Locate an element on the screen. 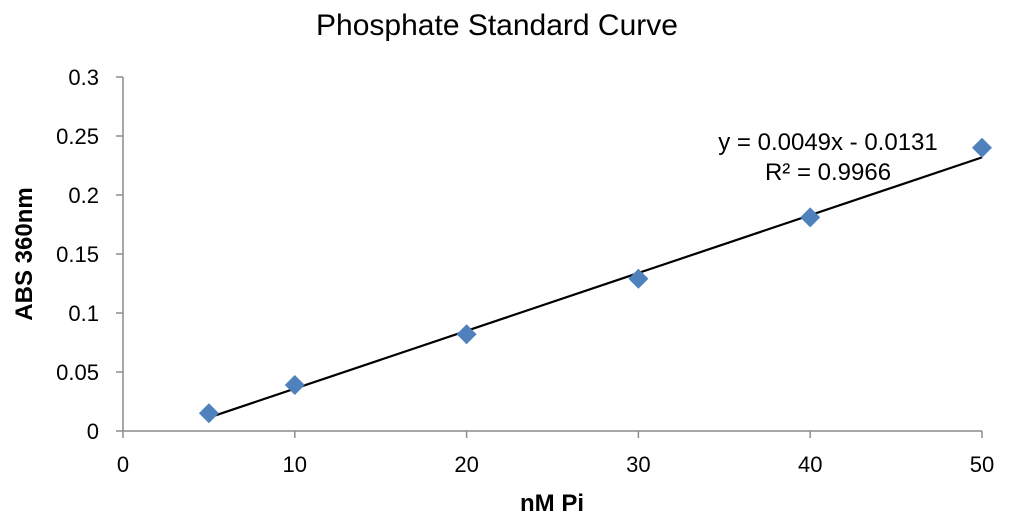  y-tick-label: 0.1 is located at coordinates (83, 313).